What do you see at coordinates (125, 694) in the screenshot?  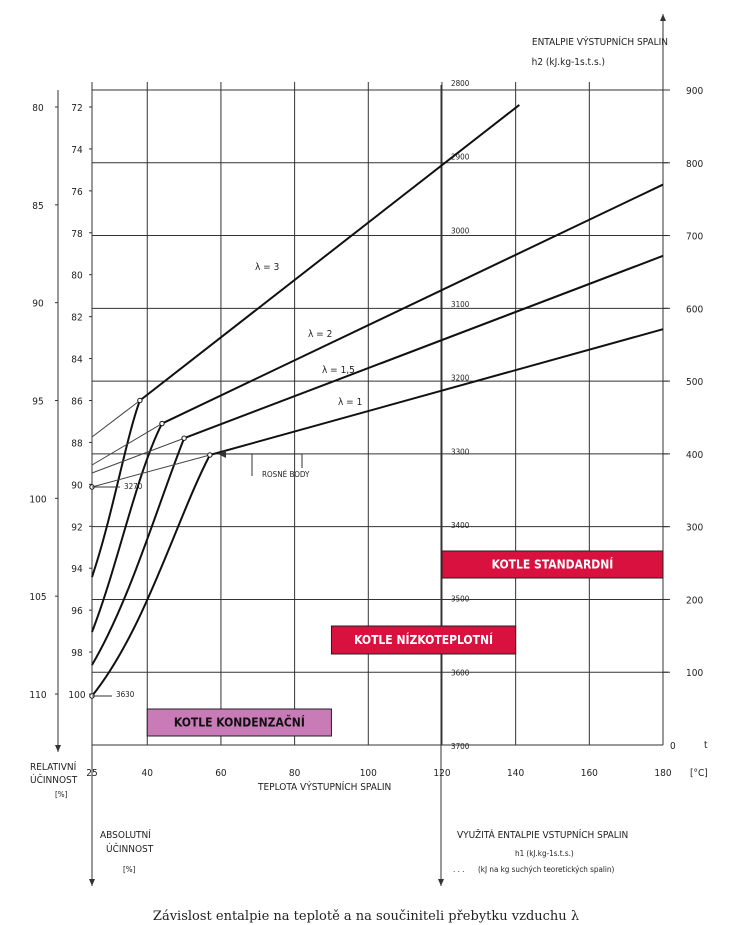 I see `point-label-lower: 3630` at bounding box center [125, 694].